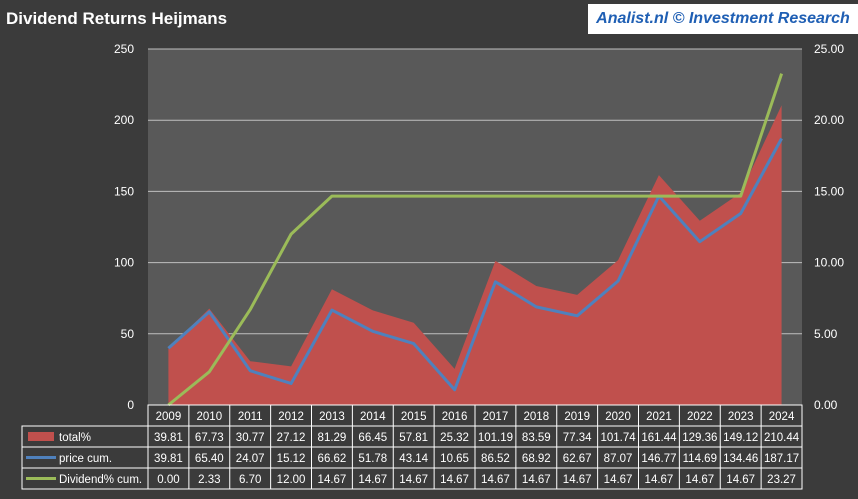 The height and width of the screenshot is (499, 858). I want to click on brand-watermark: Analist.nl © Investment Research, so click(723, 19).